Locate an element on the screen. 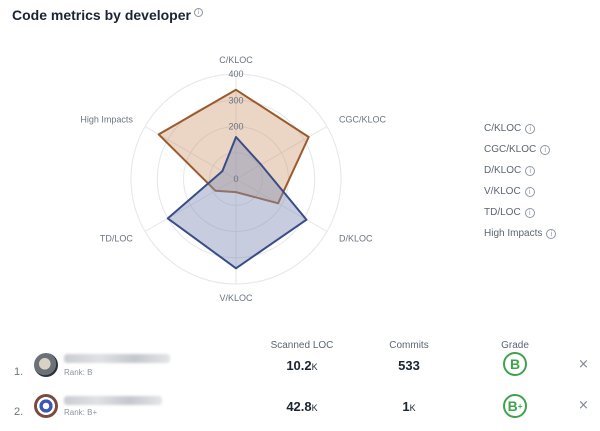 The width and height of the screenshot is (600, 431). commits-value: 533 is located at coordinates (409, 365).